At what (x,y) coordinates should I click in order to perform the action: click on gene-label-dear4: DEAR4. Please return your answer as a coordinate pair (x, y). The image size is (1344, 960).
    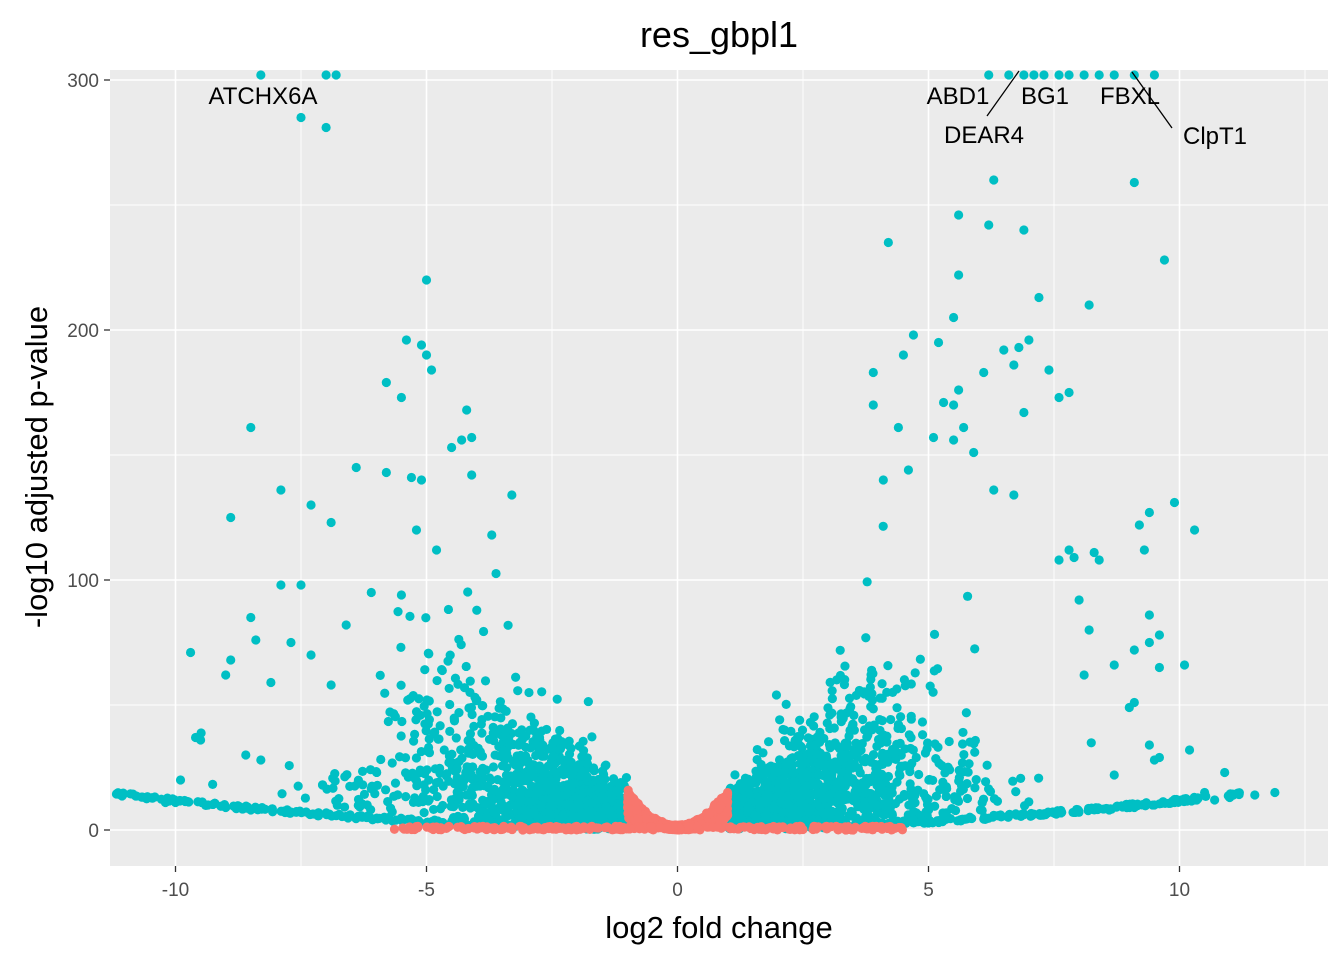
    Looking at the image, I should click on (984, 135).